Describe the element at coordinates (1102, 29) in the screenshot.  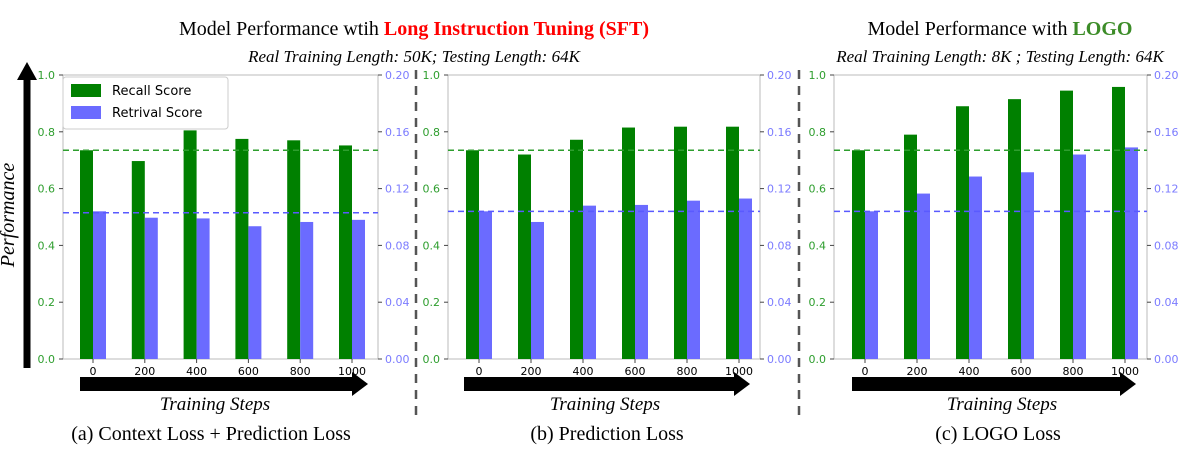
I see `logo-title-highlight: LOGO` at that location.